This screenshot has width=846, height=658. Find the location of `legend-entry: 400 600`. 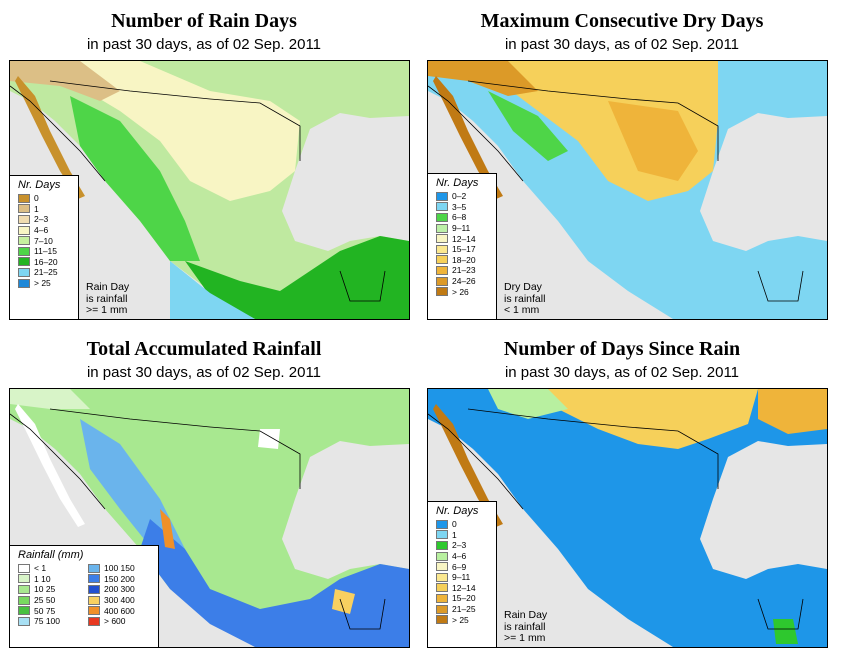

legend-entry: 400 600 is located at coordinates (119, 610).